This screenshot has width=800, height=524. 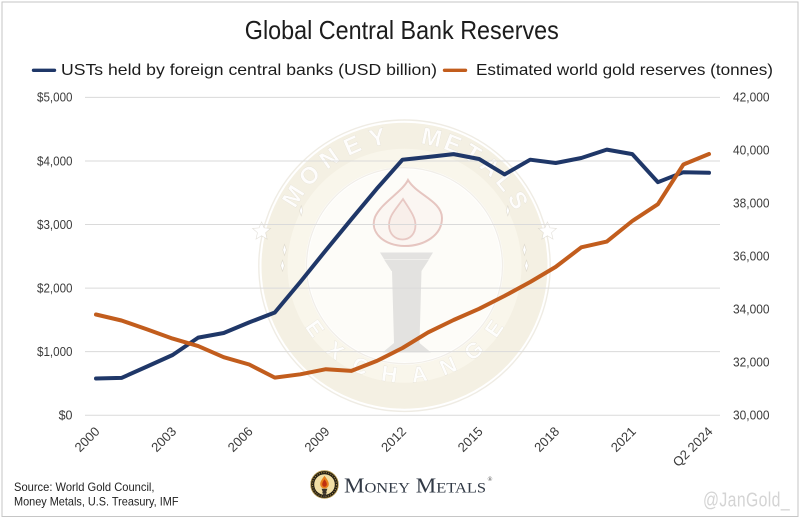 I want to click on svg-text: Y, so click(x=377, y=138).